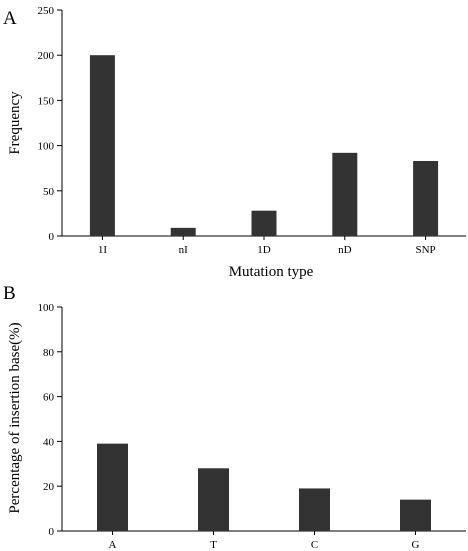 This screenshot has width=468, height=551. I want to click on panel-a-y-tick-label: 250, so click(46, 11).